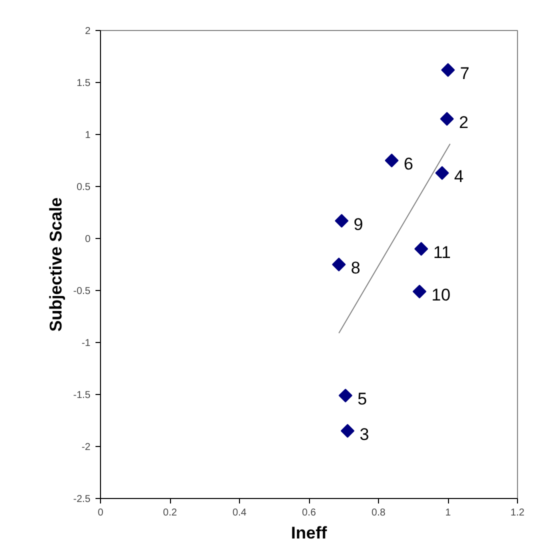 This screenshot has width=557, height=556. What do you see at coordinates (448, 513) in the screenshot?
I see `x-tick-label: 1` at bounding box center [448, 513].